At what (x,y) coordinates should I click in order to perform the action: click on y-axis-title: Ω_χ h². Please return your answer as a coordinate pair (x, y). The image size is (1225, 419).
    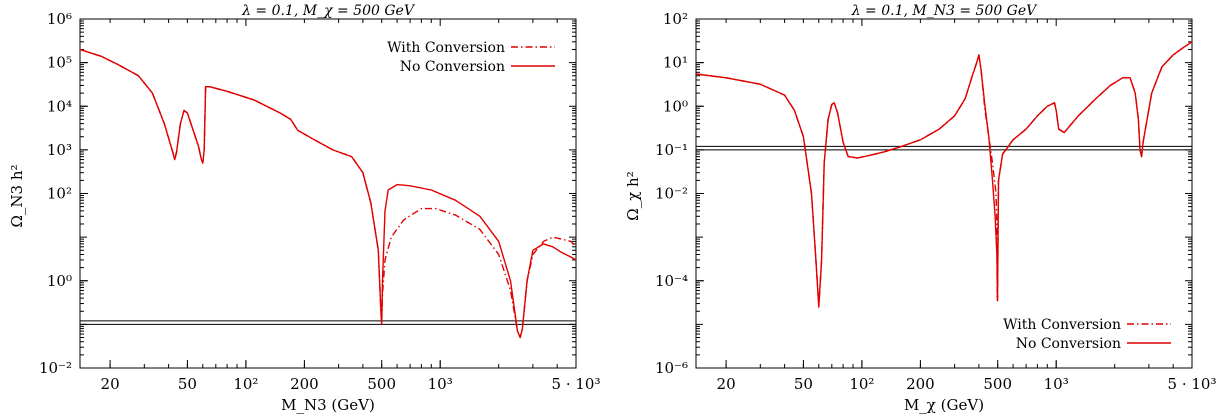
    Looking at the image, I should click on (633, 195).